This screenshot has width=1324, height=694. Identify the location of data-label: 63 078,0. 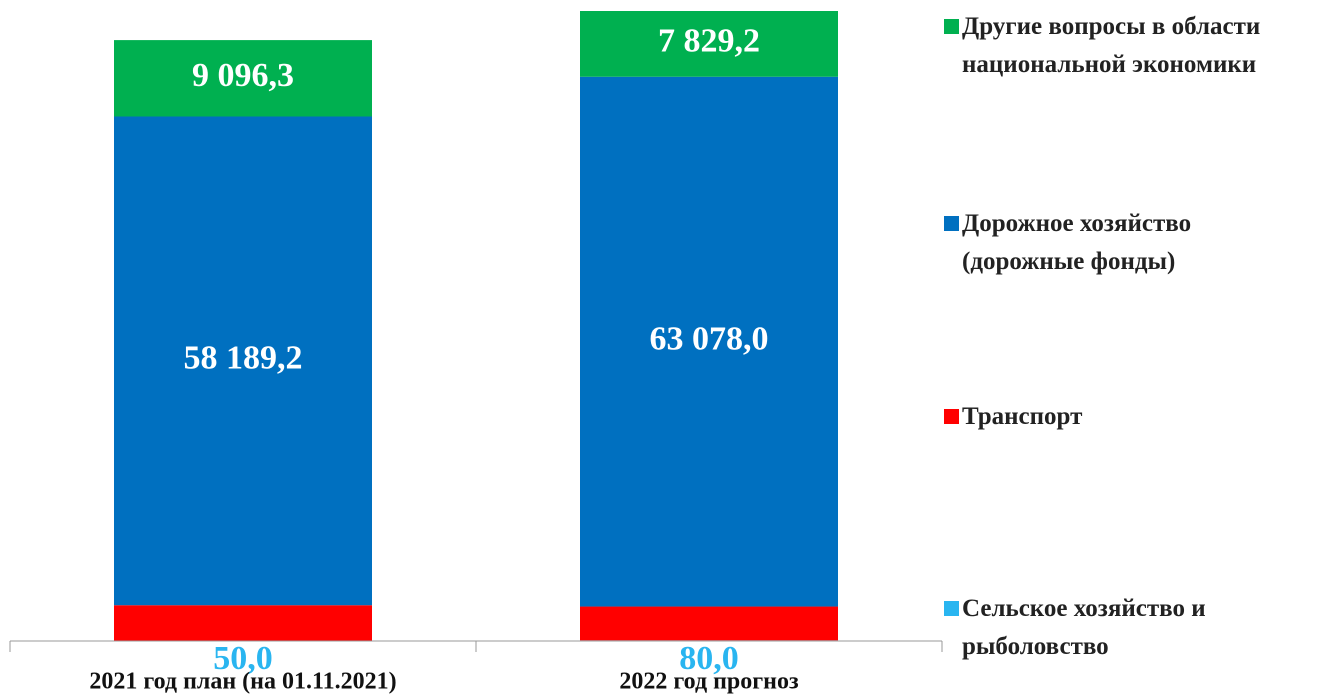
(709, 338).